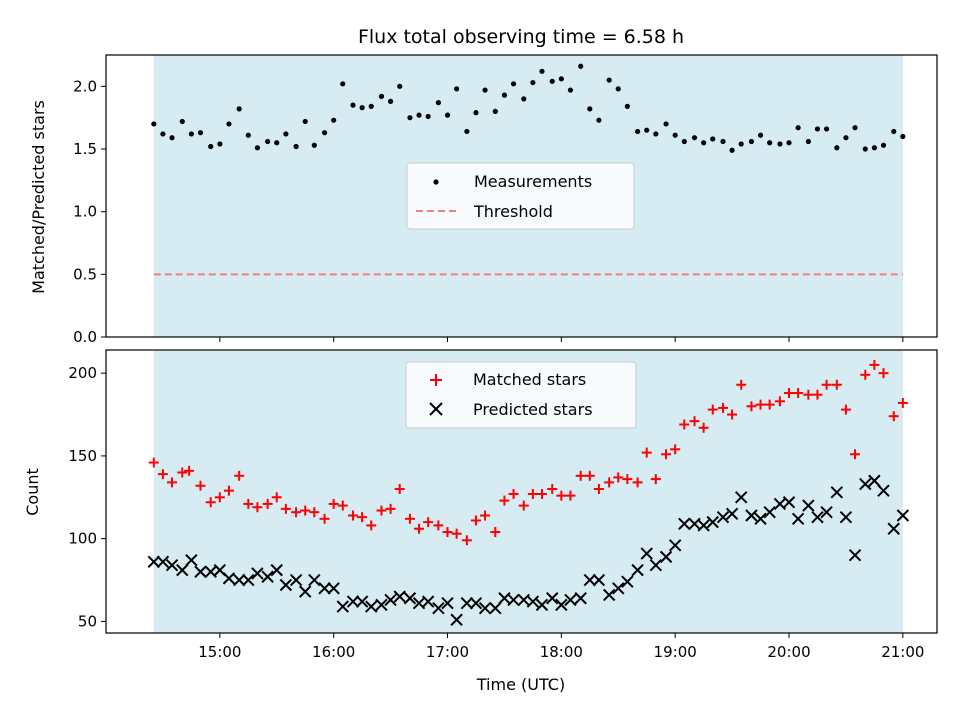 The image size is (960, 720). Describe the element at coordinates (85, 337) in the screenshot. I see `ratio-y-tick-label: 0.0` at that location.